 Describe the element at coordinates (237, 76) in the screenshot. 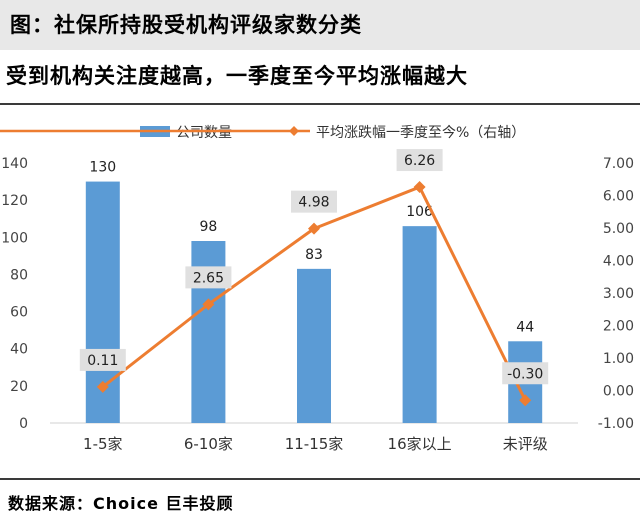

I see `figure-subtitle: 受到机构关注度越高，一季度至今平均涨幅越大` at that location.